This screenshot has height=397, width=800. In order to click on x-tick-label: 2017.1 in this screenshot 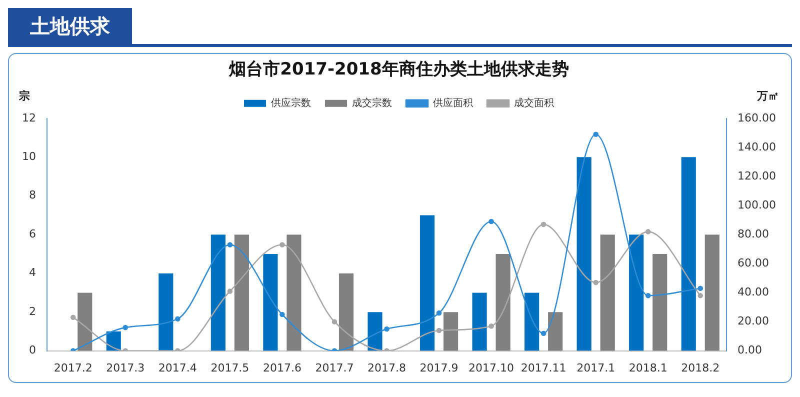, I will do `click(596, 367)`.